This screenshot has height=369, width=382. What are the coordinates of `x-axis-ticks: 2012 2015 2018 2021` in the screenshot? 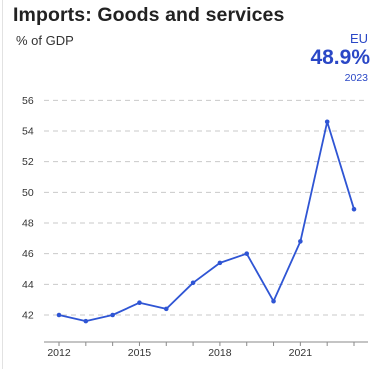 It's located at (179, 353).